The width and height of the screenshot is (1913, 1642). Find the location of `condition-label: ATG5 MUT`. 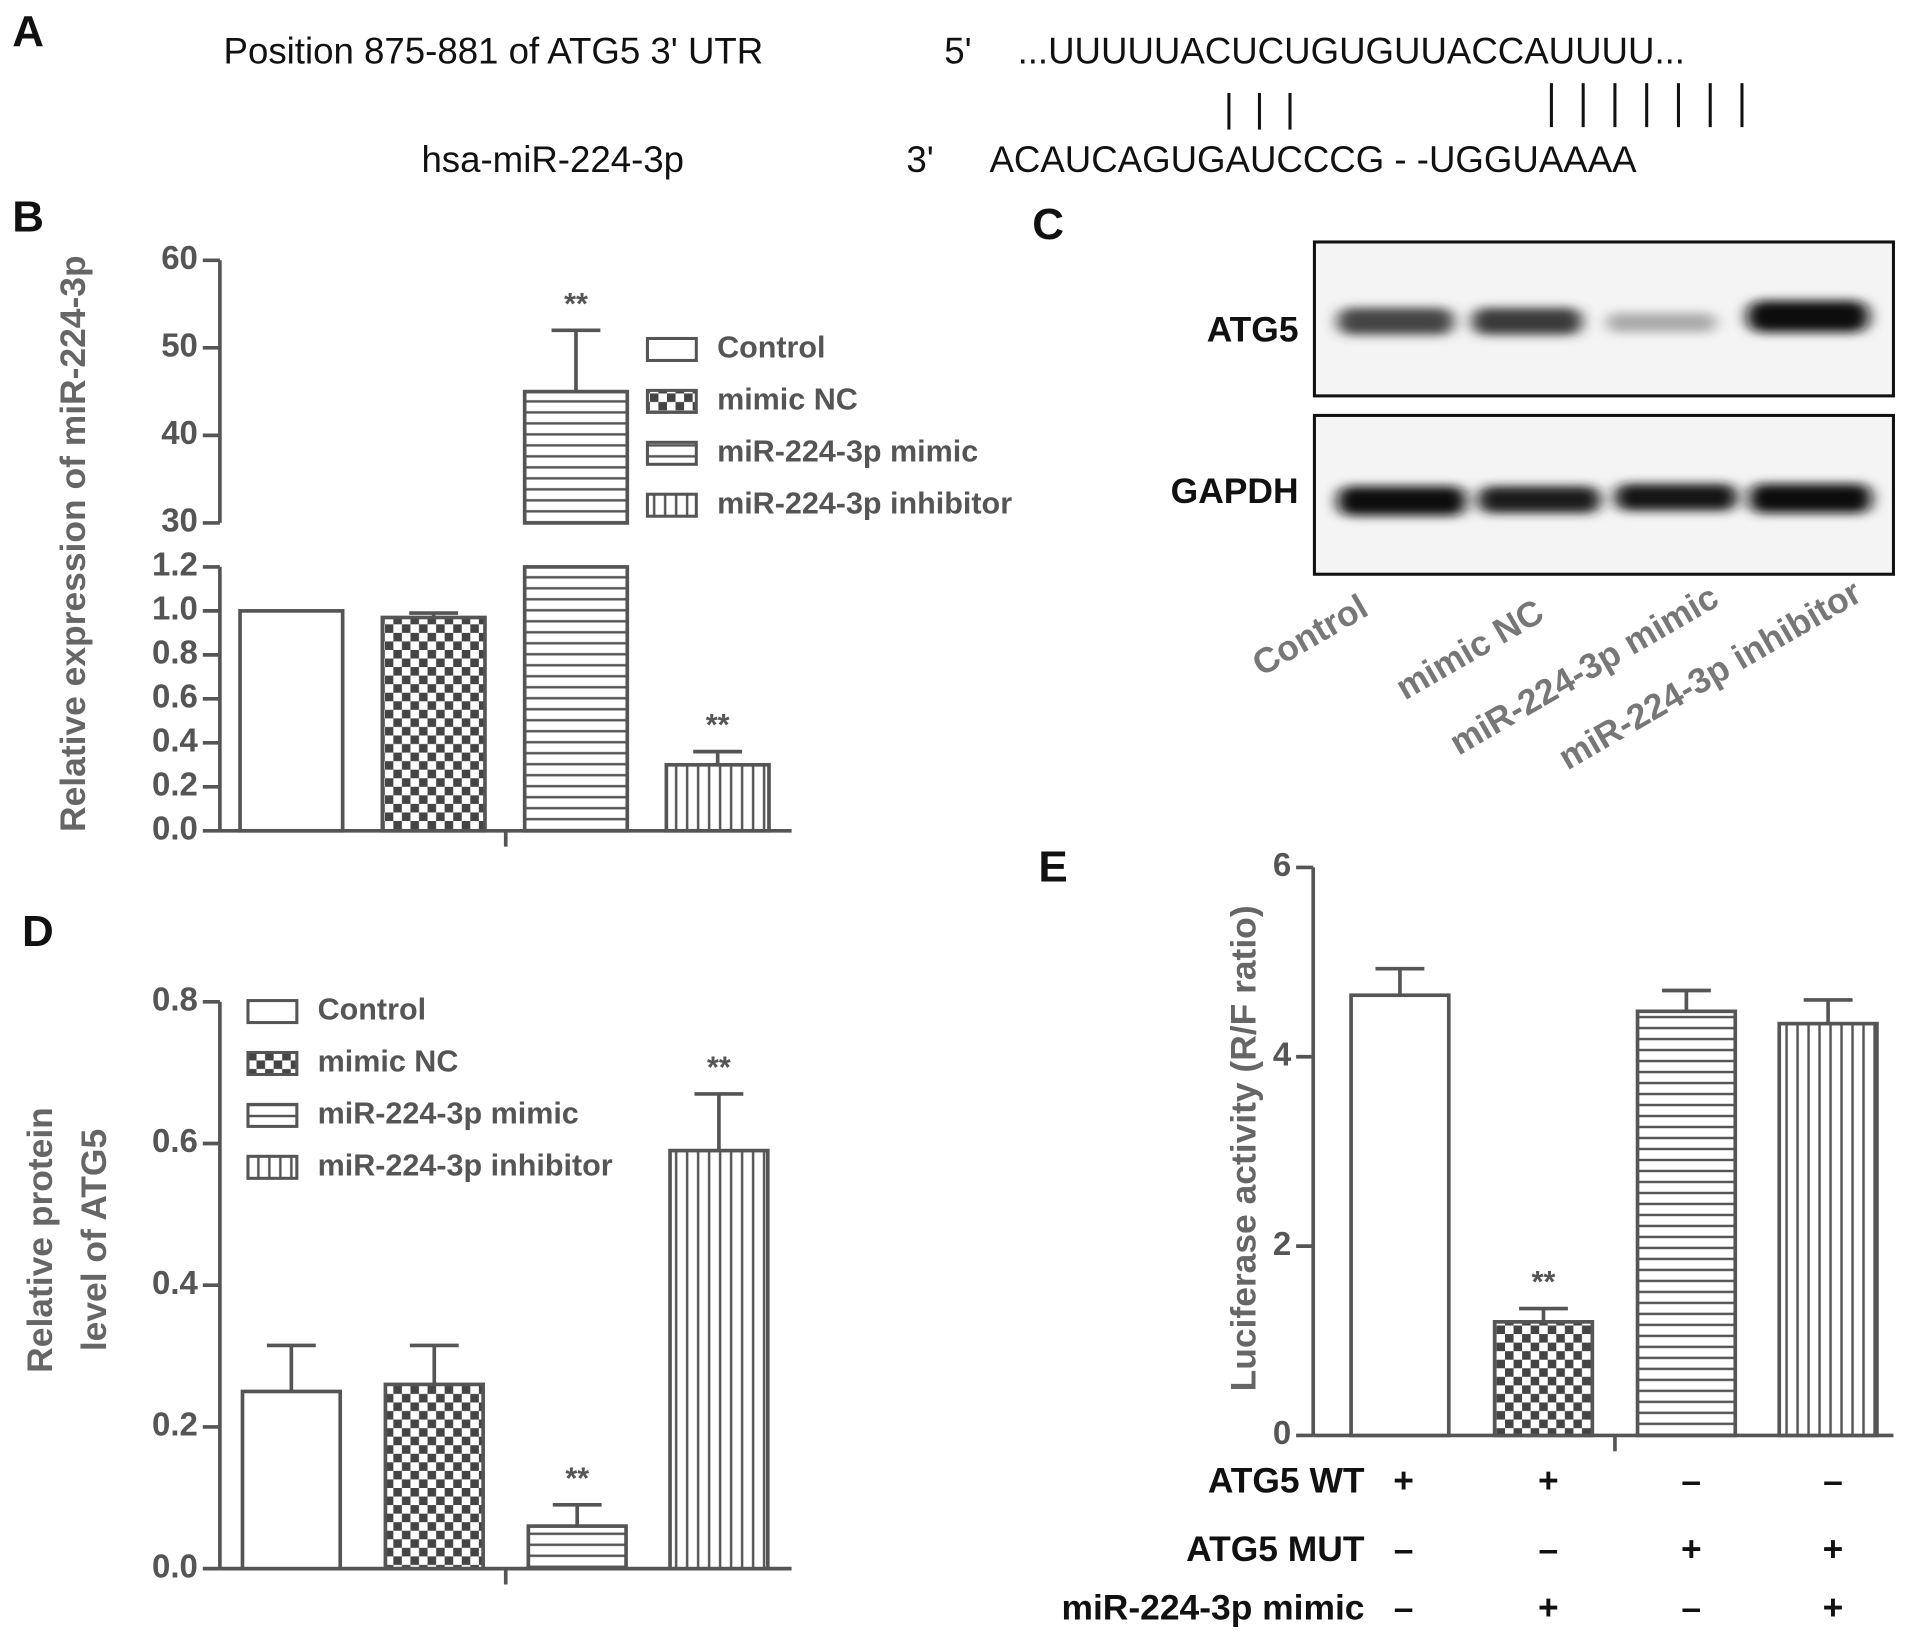

condition-label: ATG5 MUT is located at coordinates (1275, 1549).